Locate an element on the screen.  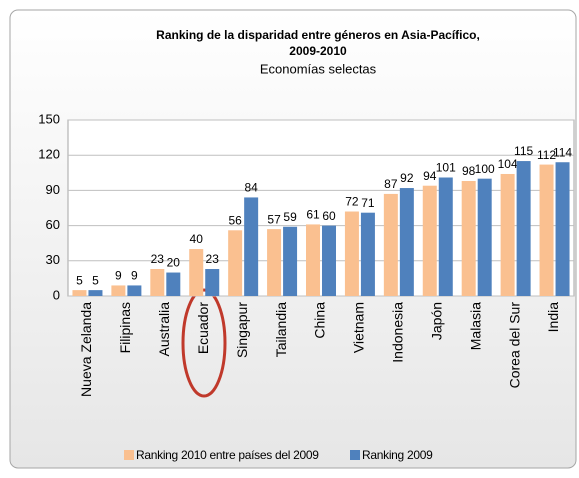
x-tick-label: Corea del Sur is located at coordinates (514, 345).